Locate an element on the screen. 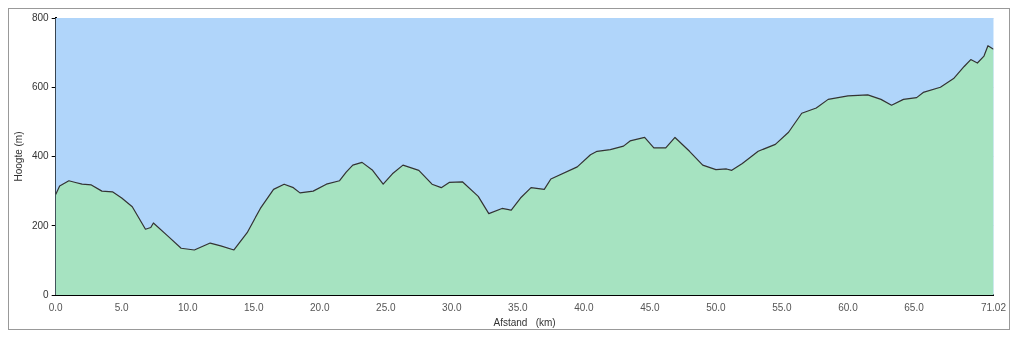  y-tick-label: 200 is located at coordinates (41, 225).